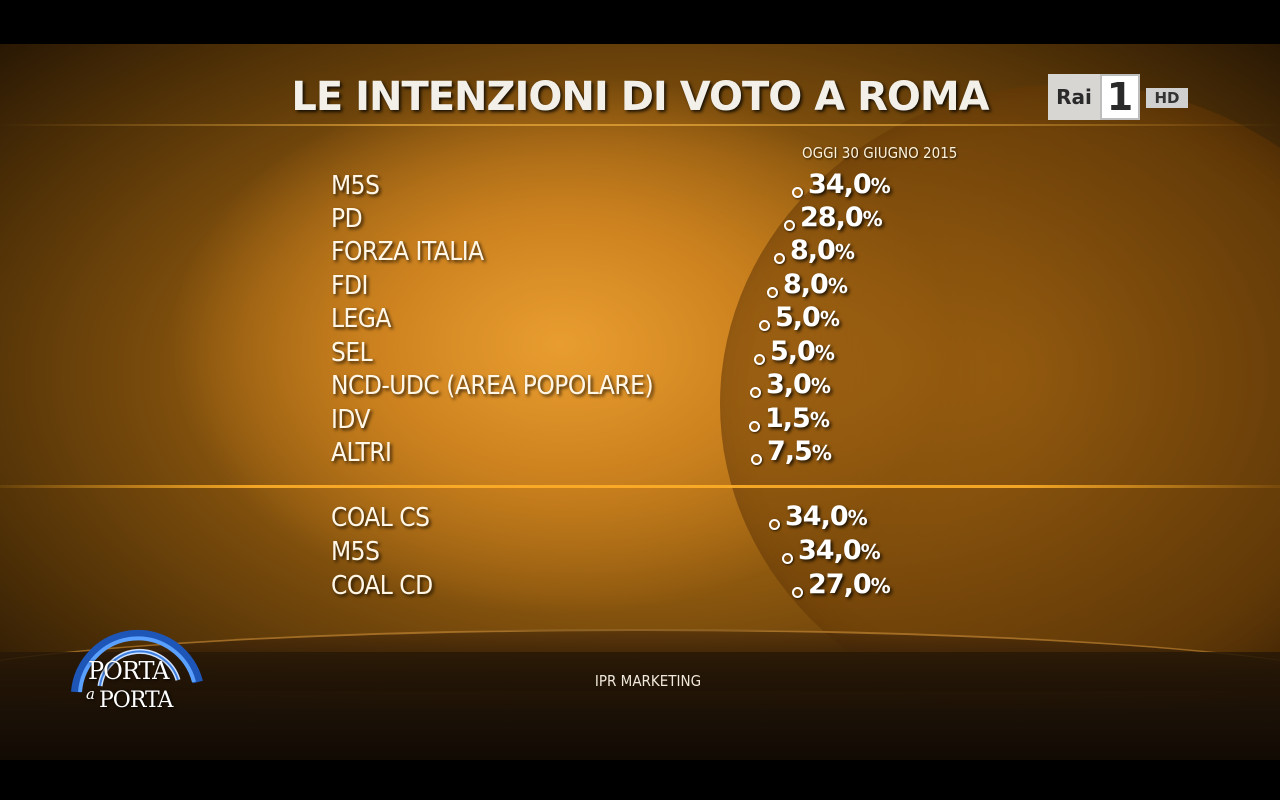 The image size is (1280, 800). What do you see at coordinates (640, 486) in the screenshot?
I see `section-divider` at bounding box center [640, 486].